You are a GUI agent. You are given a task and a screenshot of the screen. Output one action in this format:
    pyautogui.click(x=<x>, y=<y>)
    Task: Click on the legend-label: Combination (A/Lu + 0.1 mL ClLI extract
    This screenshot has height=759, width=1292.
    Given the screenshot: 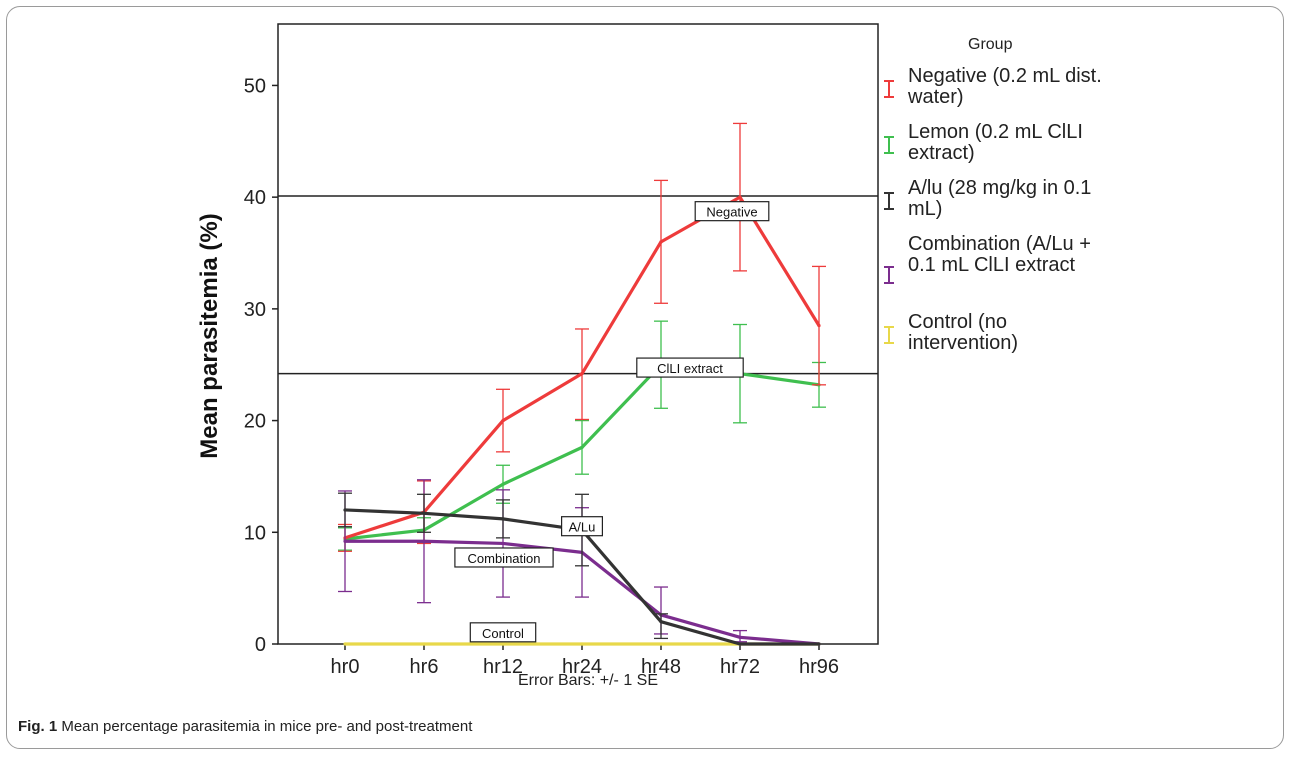 What is the action you would take?
    pyautogui.click(x=1013, y=255)
    